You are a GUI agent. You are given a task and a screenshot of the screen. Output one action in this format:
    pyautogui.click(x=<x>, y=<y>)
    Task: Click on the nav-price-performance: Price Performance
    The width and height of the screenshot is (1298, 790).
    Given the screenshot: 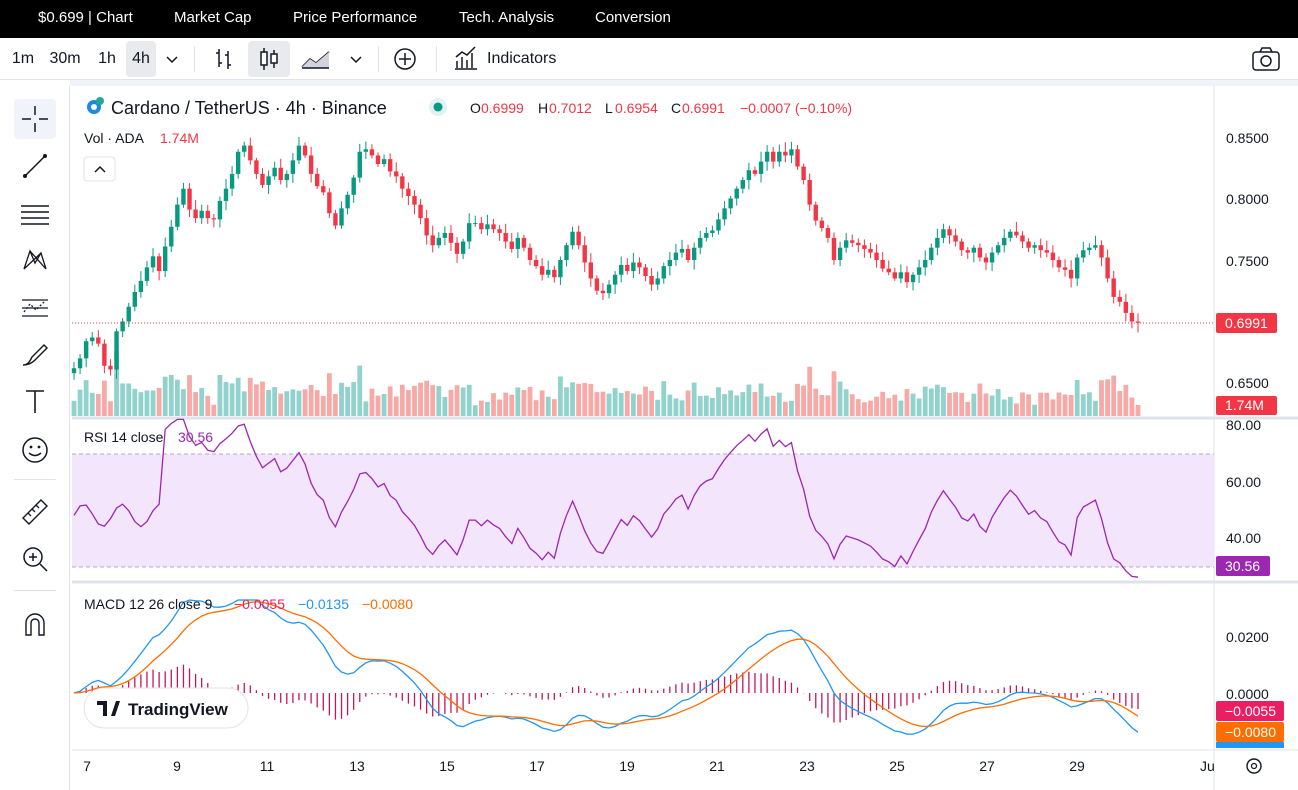 What is the action you would take?
    pyautogui.click(x=355, y=17)
    